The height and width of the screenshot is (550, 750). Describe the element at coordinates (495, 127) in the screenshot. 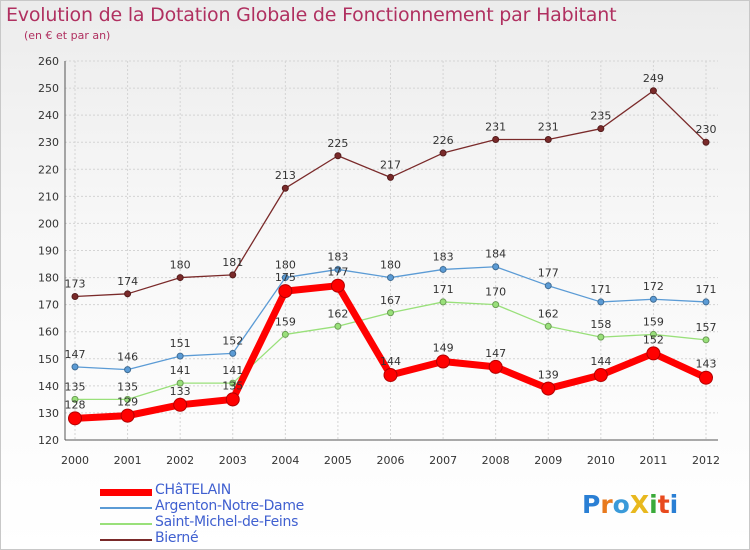

I see `data-label-biern: 231` at that location.